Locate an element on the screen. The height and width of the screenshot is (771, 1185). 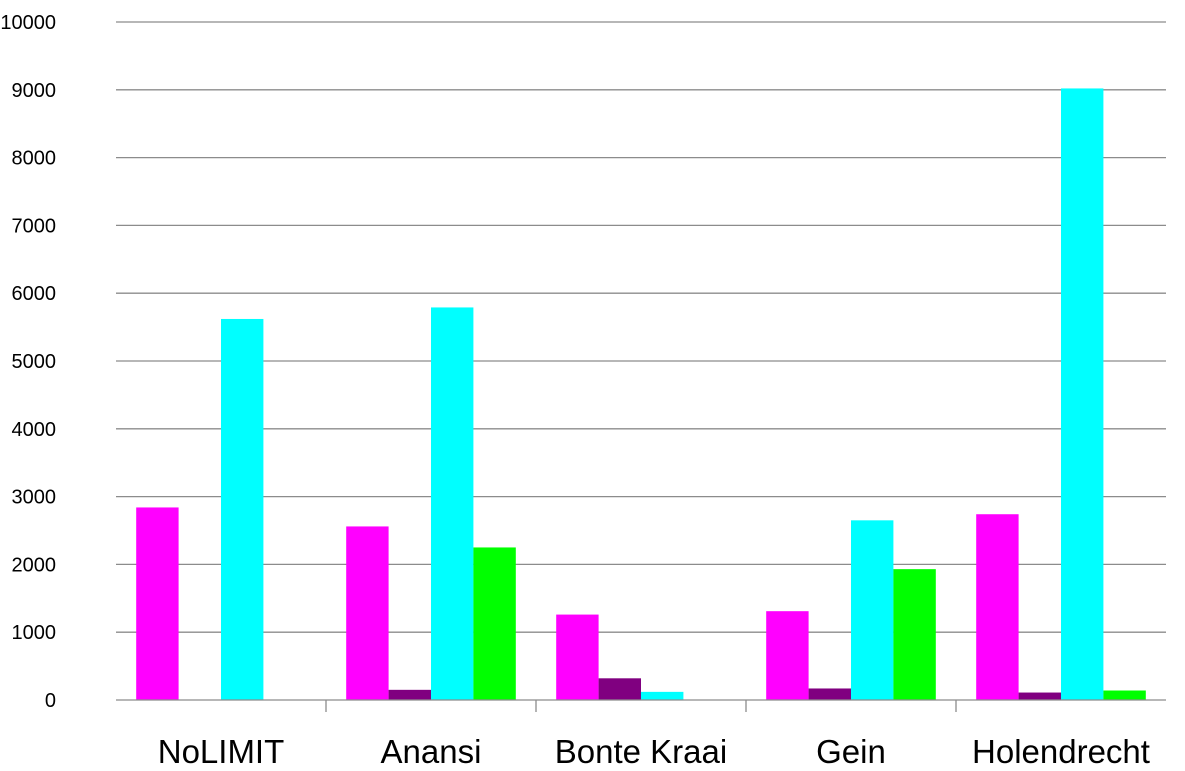
x-axis-tick-labels: NoLIMIT Anansi Bonte Kraai Gein Holendrecht is located at coordinates (654, 751).